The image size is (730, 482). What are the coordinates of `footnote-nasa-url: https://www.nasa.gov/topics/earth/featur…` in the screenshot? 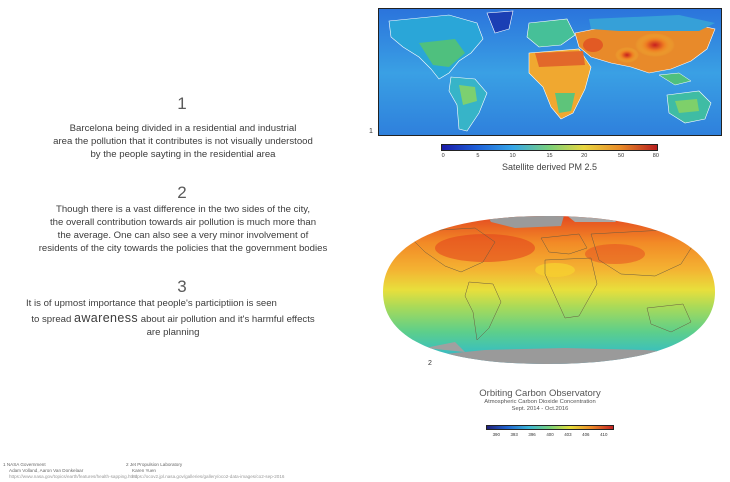 It's located at (73, 476).